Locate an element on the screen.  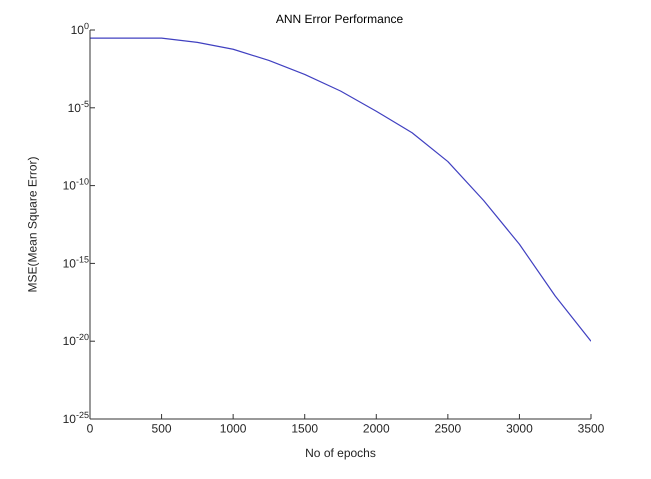
y-tick-label: 10$^{-5}$ is located at coordinates (78, 106).